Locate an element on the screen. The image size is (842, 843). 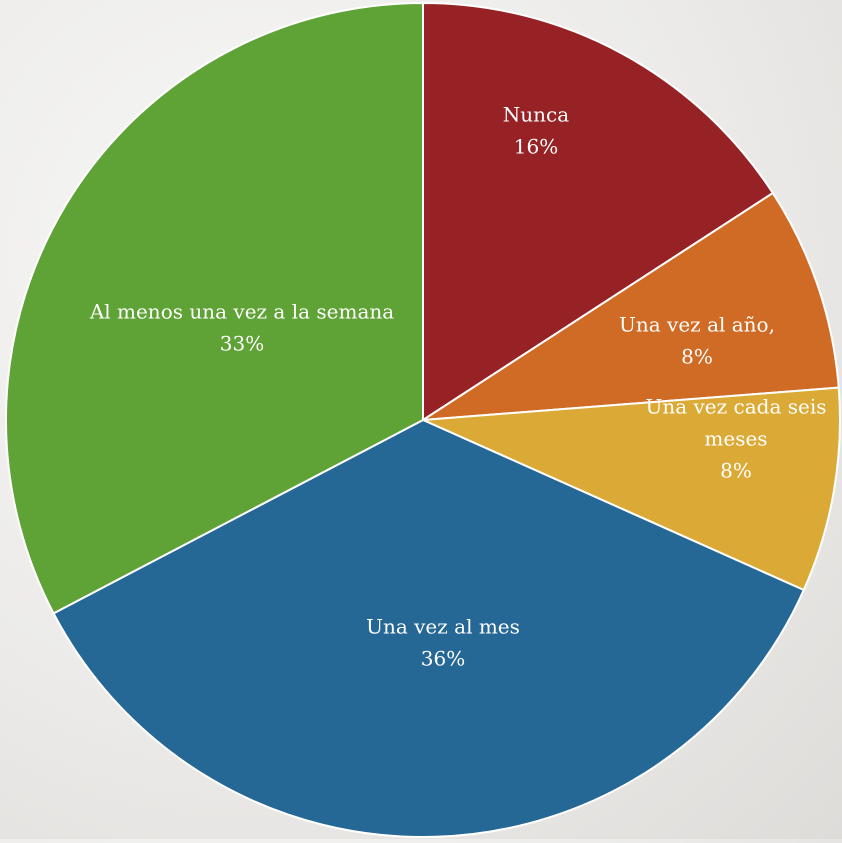
slice-label-line: meses is located at coordinates (735, 439).